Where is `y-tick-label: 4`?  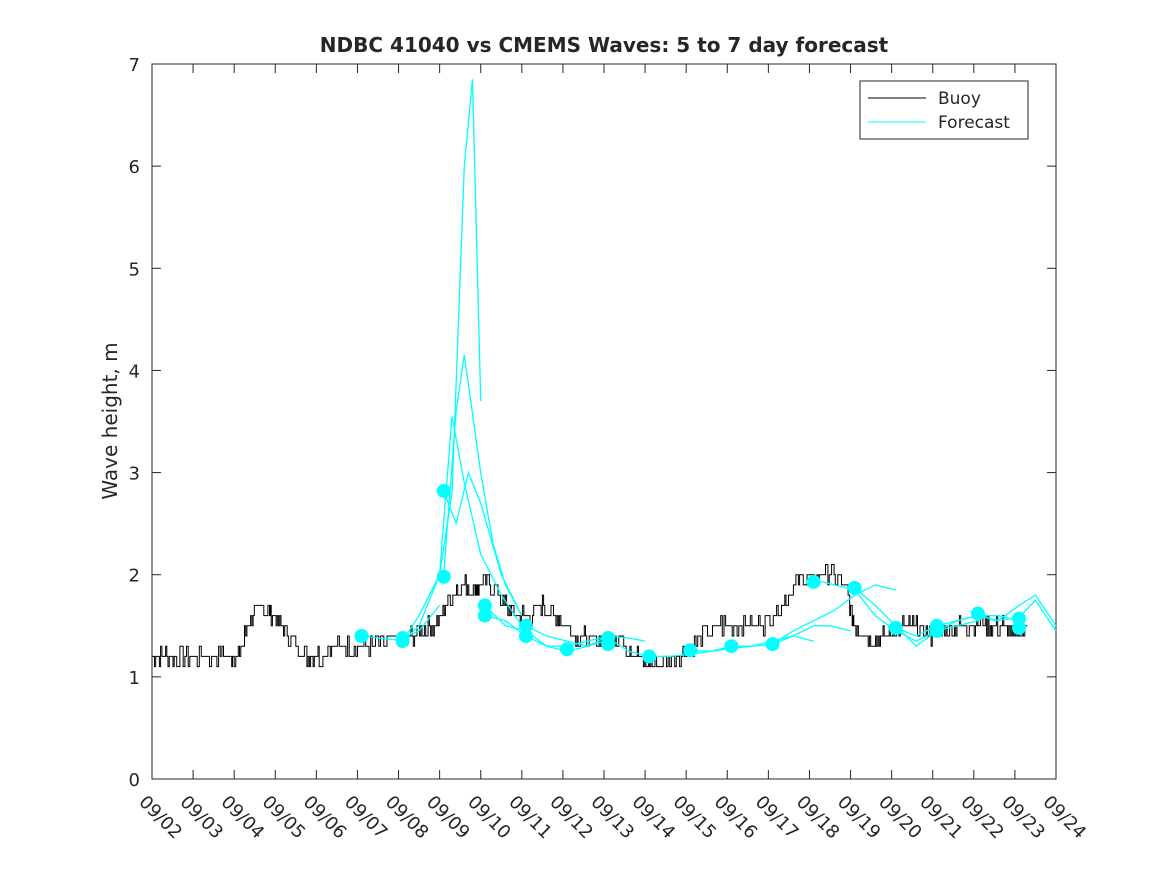 y-tick-label: 4 is located at coordinates (134, 371).